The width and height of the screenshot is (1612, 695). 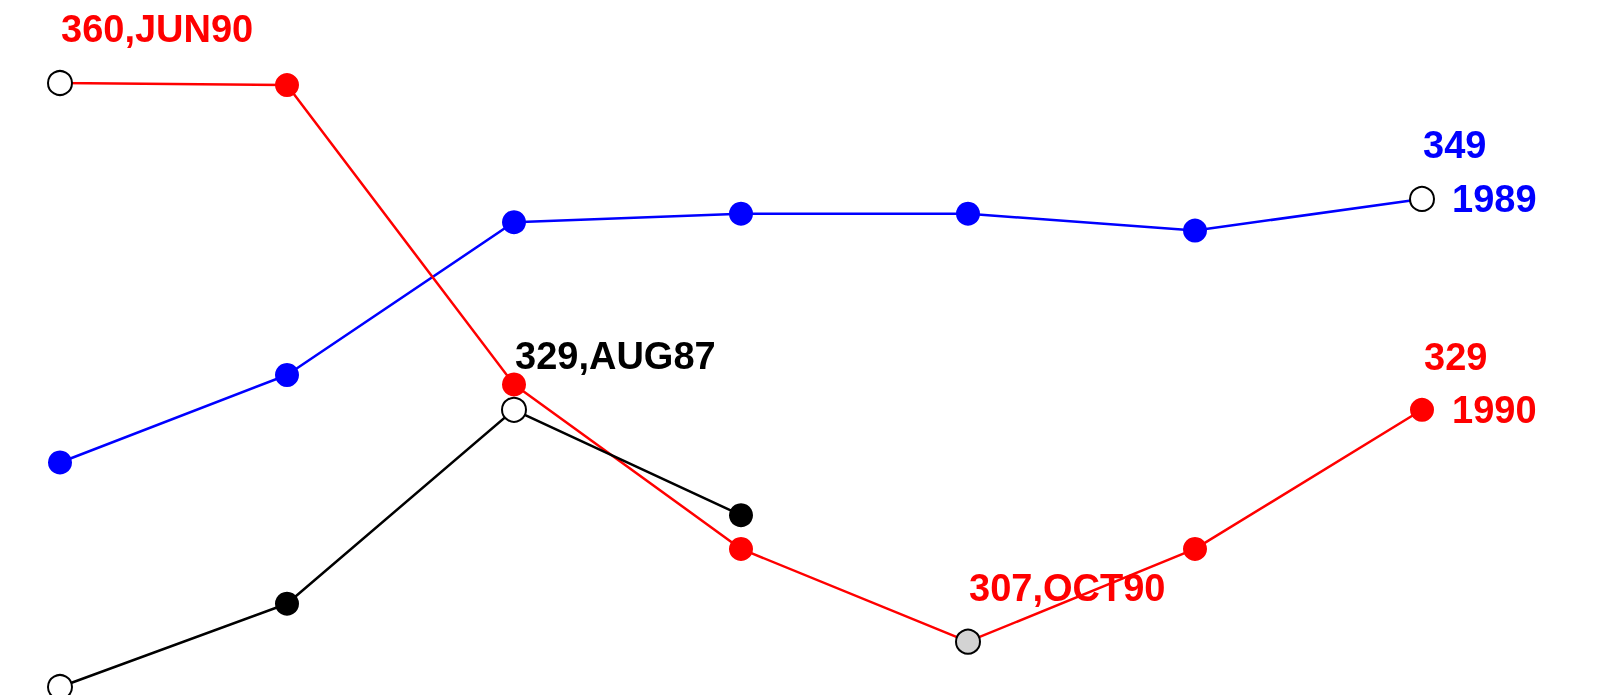 What do you see at coordinates (157, 29) in the screenshot?
I see `data-label: 360,JUN90` at bounding box center [157, 29].